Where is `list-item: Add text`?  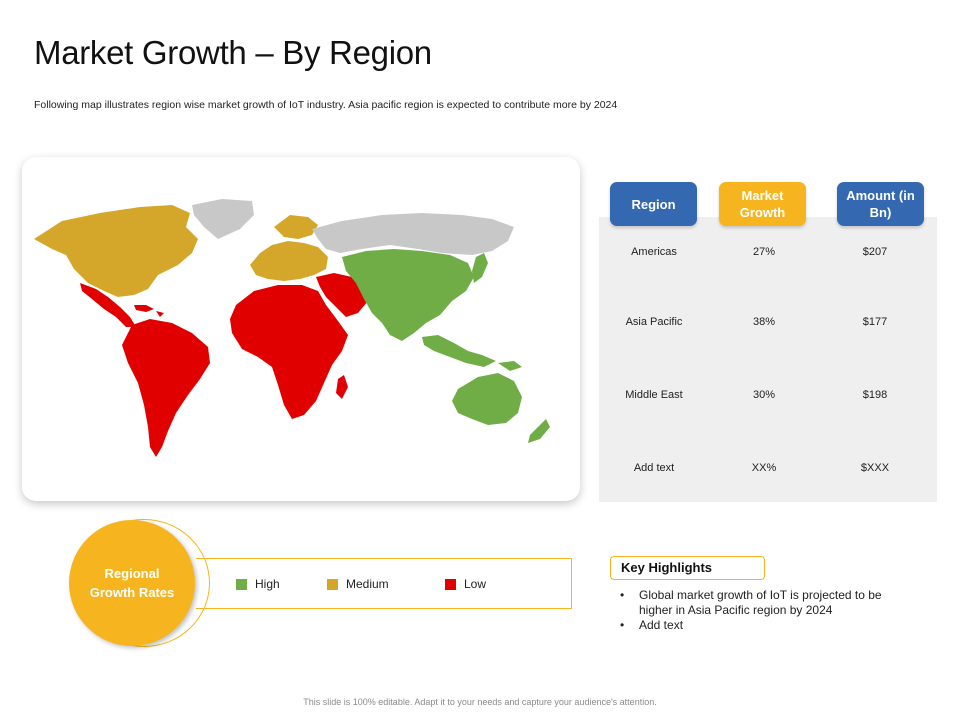
list-item: Add text is located at coordinates (765, 625).